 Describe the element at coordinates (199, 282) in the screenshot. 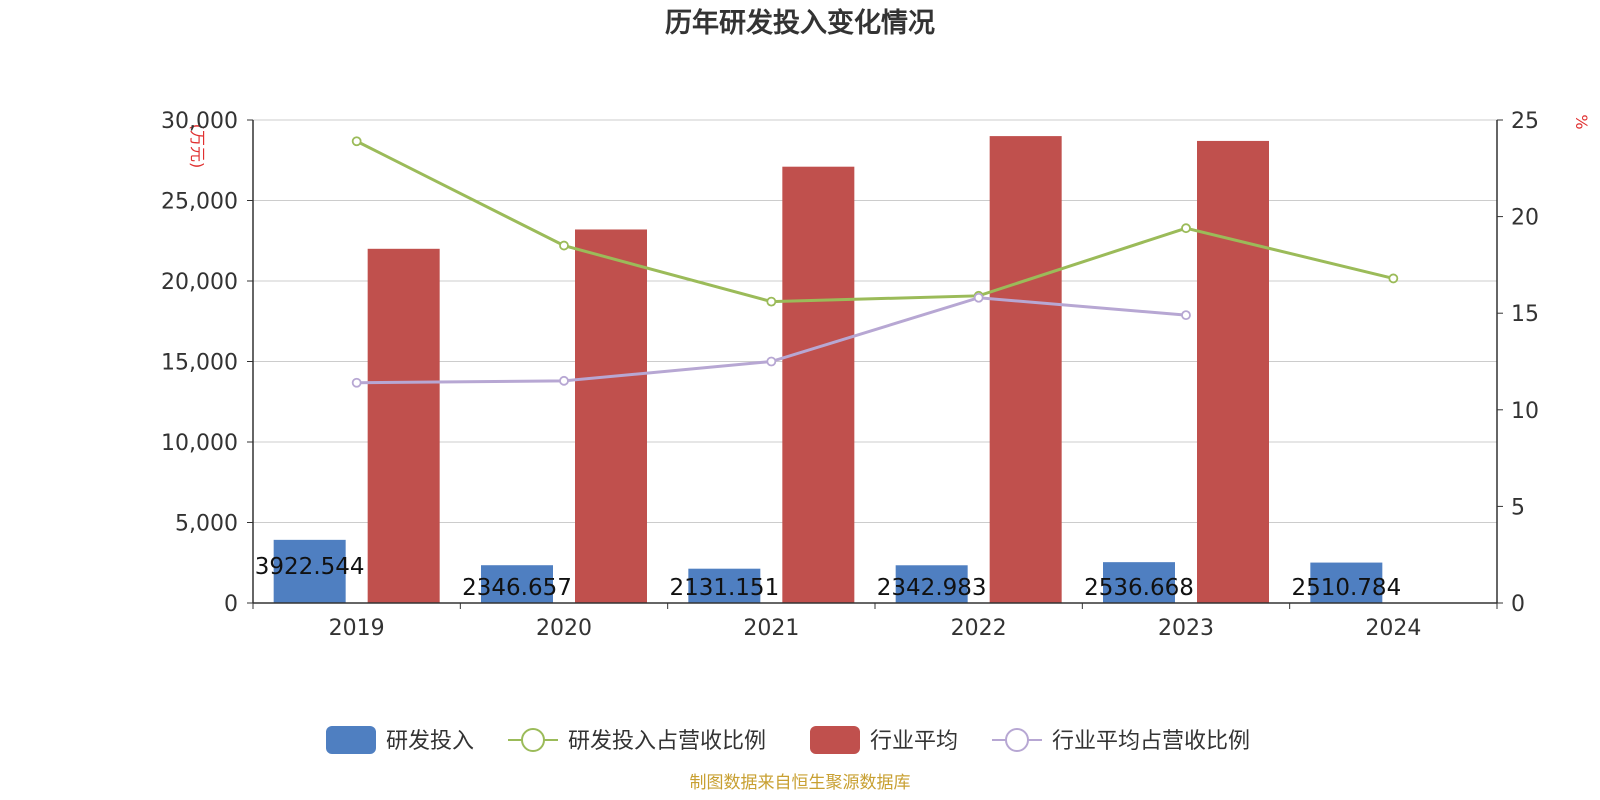

I see `y-left-tick-label: 20,000` at that location.